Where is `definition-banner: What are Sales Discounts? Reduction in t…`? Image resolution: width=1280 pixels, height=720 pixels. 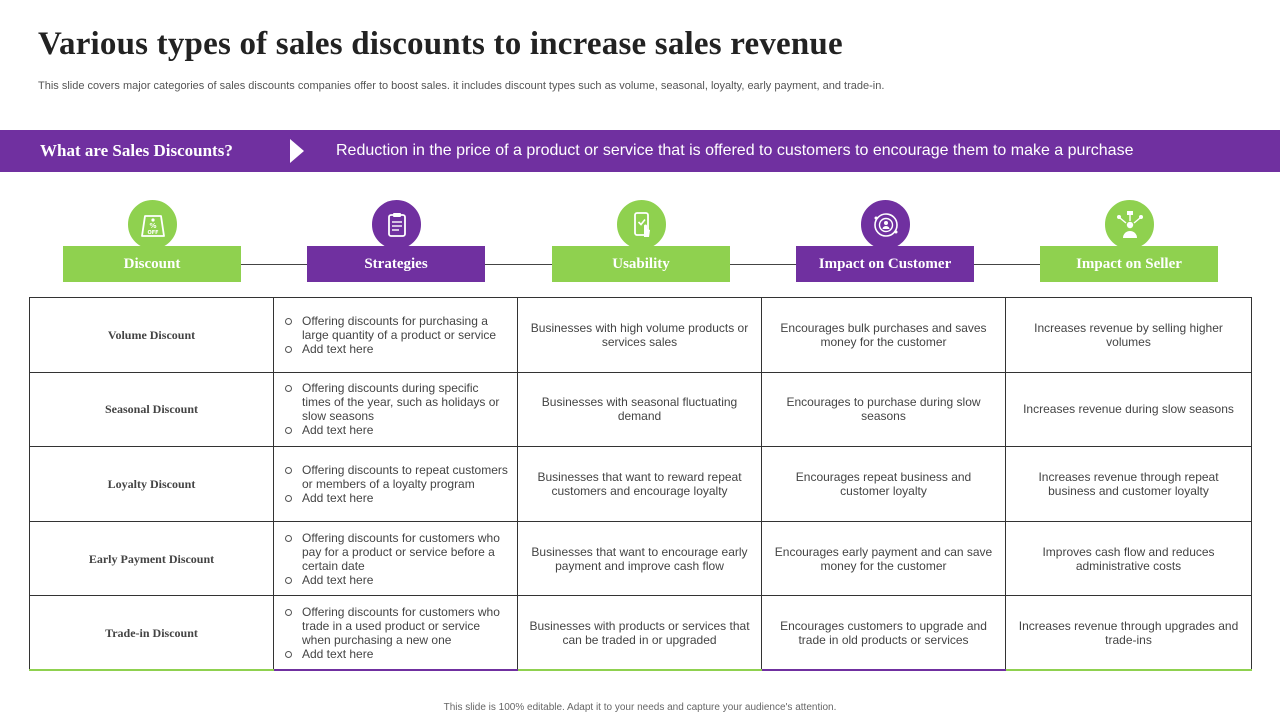
definition-banner: What are Sales Discounts? Reduction in t… is located at coordinates (640, 151).